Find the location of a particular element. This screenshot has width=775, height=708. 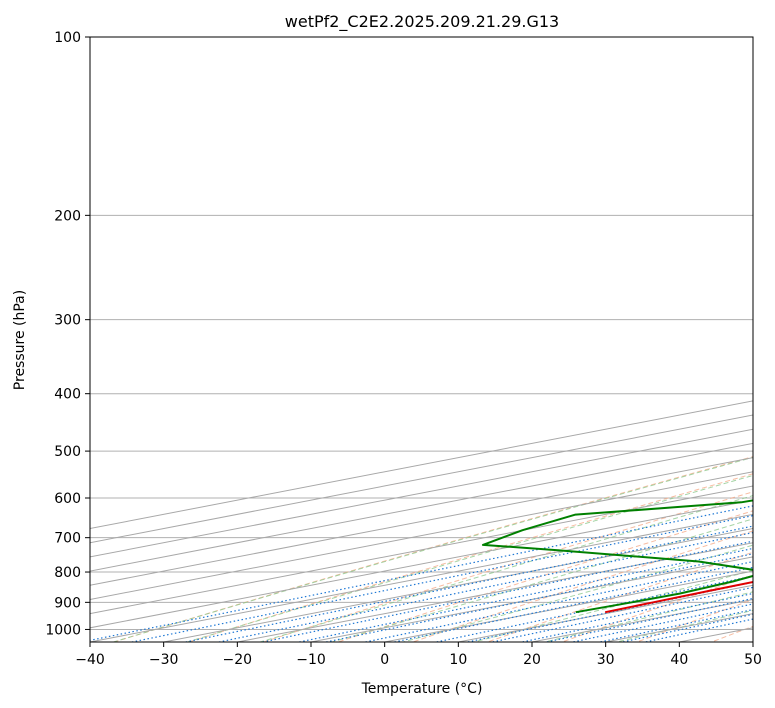

x-tick-label: 20 is located at coordinates (532, 660).